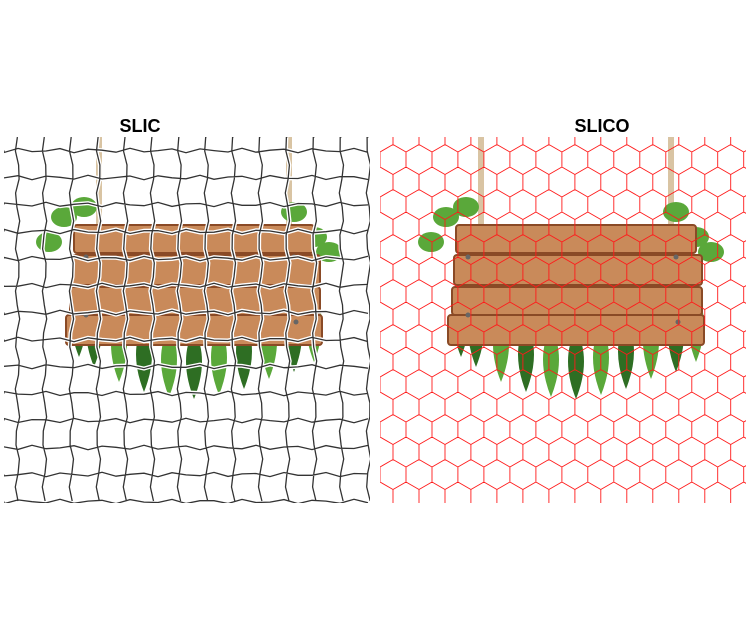  I want to click on leaf, so click(576, 364).